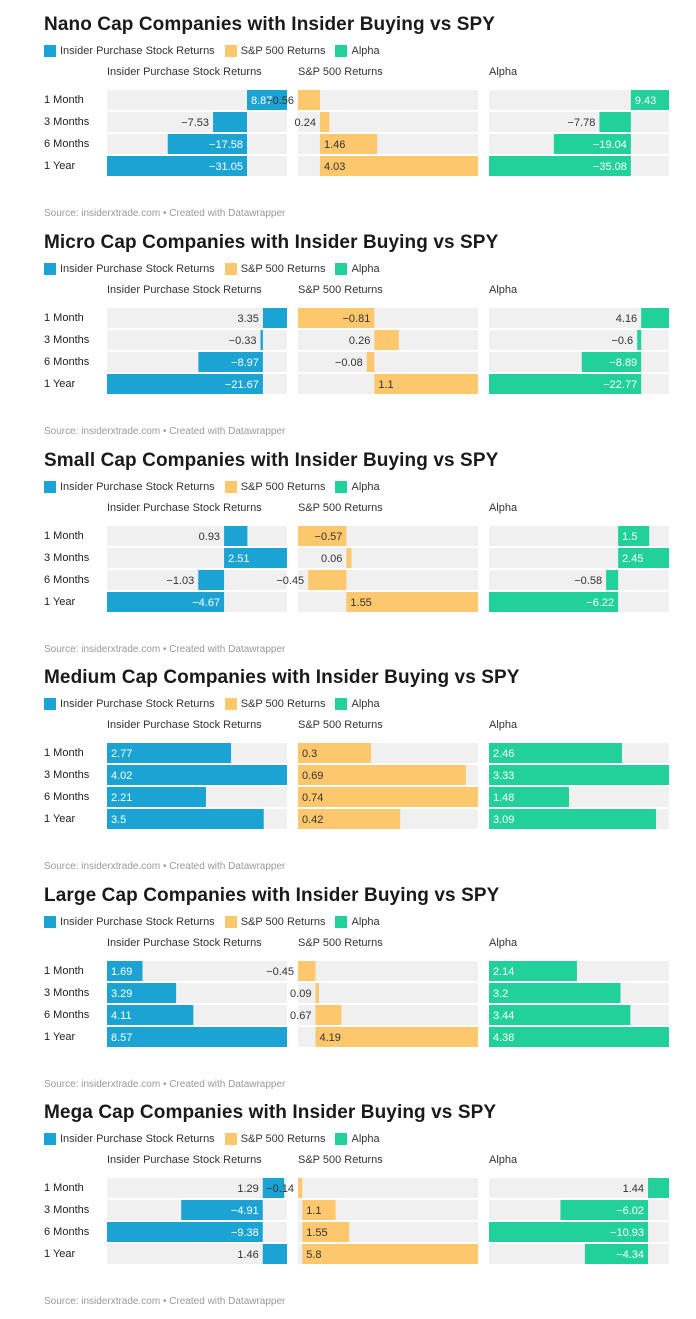 The height and width of the screenshot is (1319, 696). Describe the element at coordinates (245, 1211) in the screenshot. I see `value-label: −4.91` at that location.